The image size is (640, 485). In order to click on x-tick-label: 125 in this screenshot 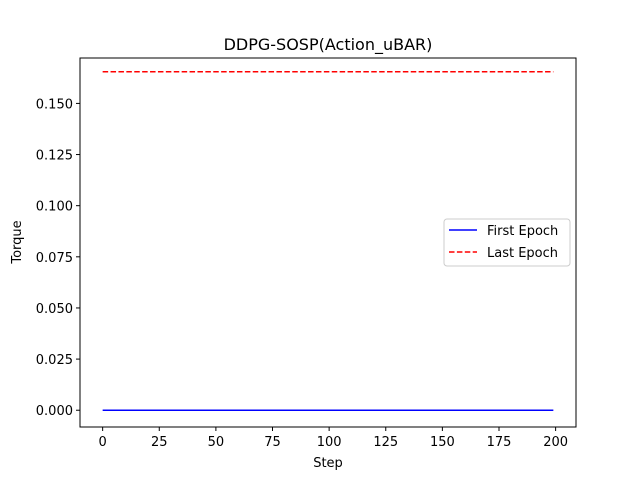, I will do `click(385, 442)`.